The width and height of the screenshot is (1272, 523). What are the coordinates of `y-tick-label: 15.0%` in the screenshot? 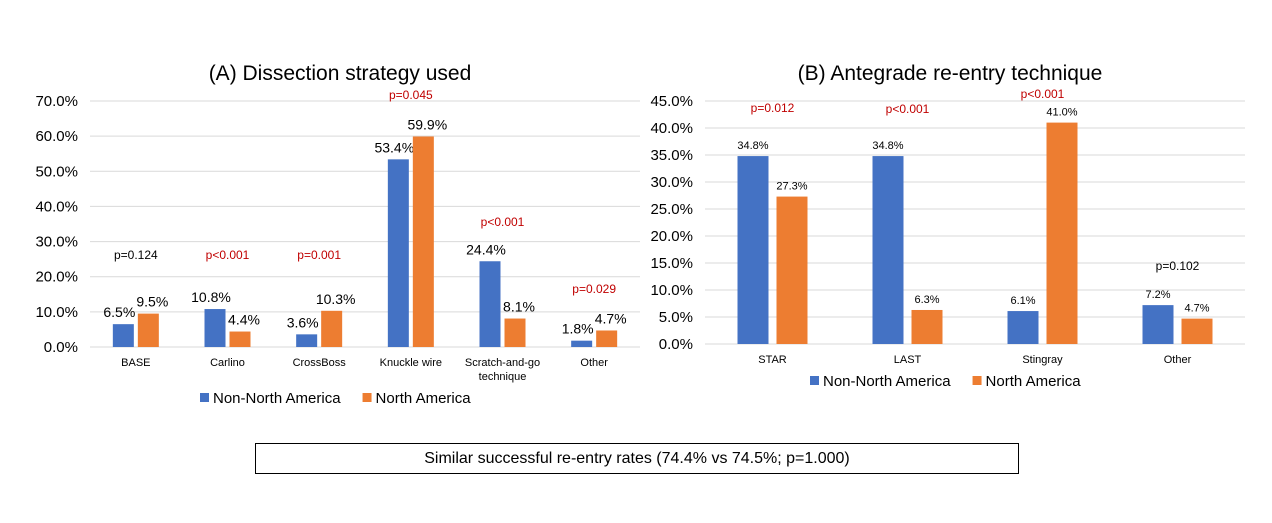 It's located at (671, 263).